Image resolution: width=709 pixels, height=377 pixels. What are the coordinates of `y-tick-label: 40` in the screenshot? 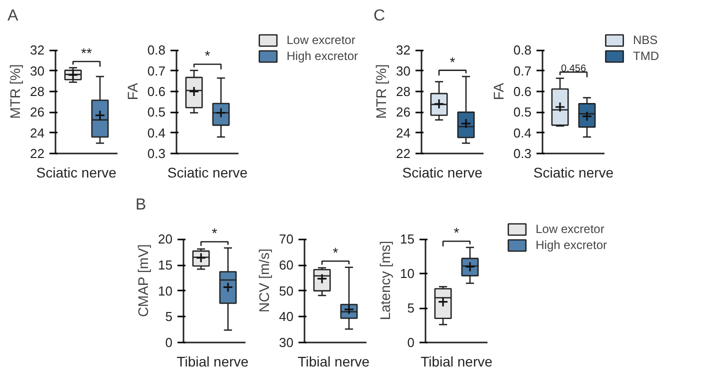 It's located at (286, 316).